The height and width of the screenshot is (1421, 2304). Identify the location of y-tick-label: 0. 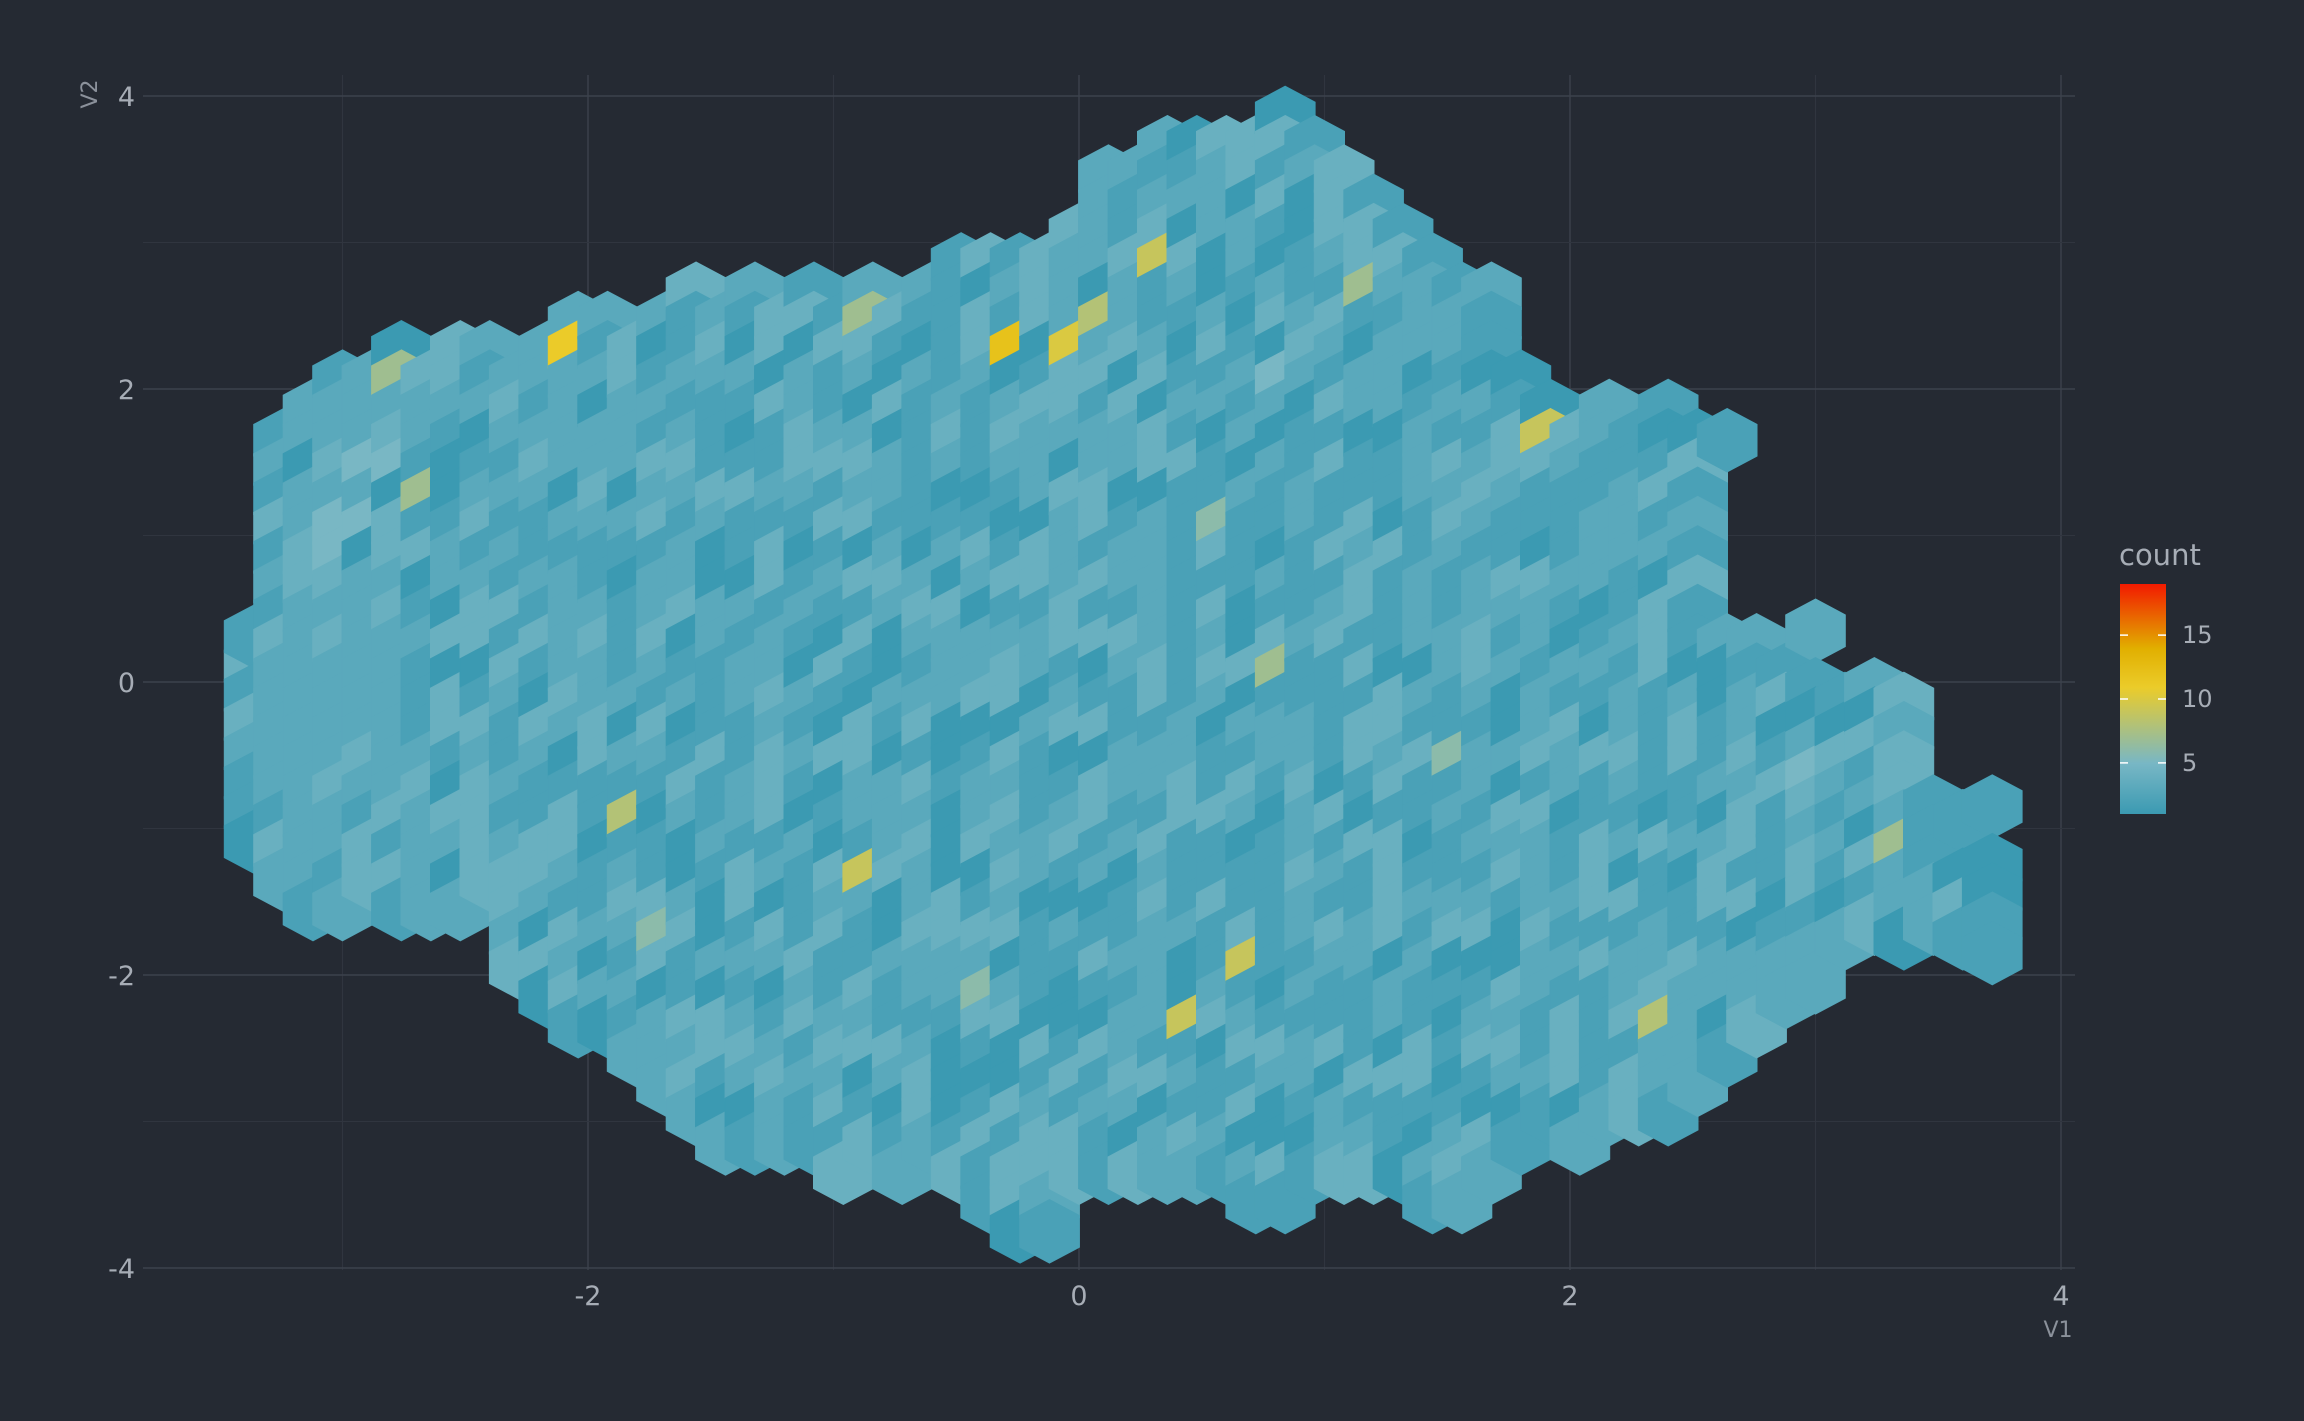
(126, 683).